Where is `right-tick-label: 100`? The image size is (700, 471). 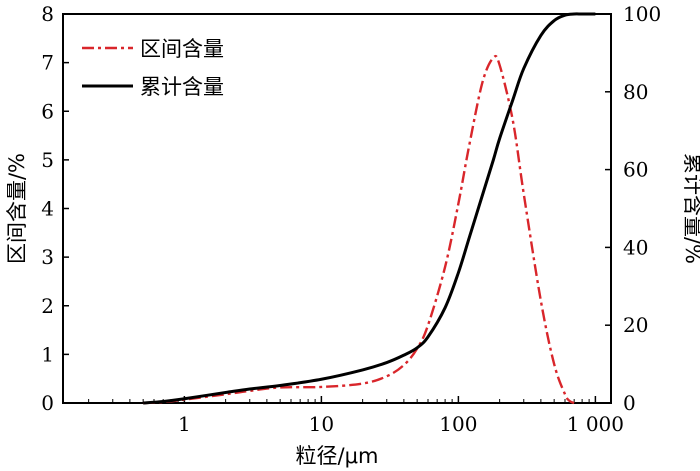 right-tick-label: 100 is located at coordinates (642, 14).